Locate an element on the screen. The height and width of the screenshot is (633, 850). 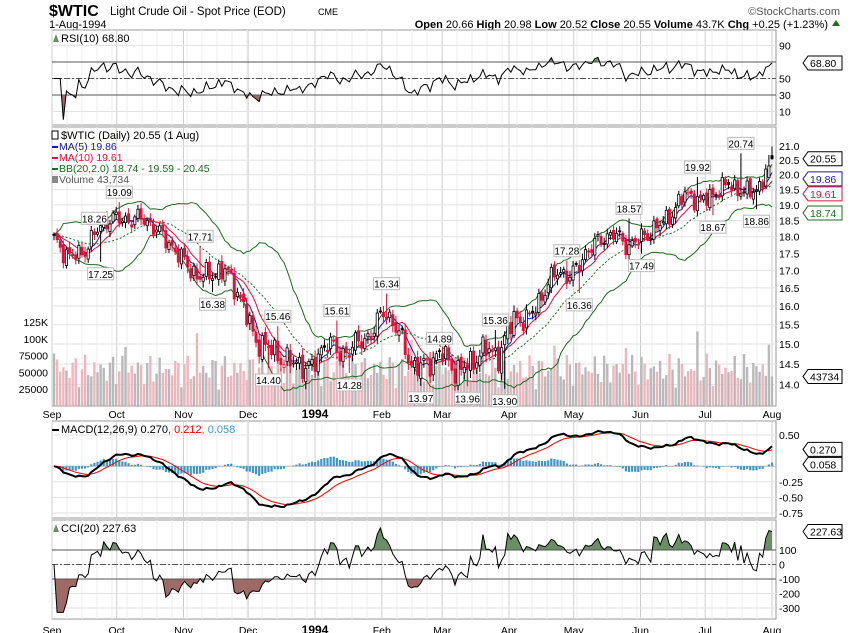
price-value-tag-box is located at coordinates (822, 194).